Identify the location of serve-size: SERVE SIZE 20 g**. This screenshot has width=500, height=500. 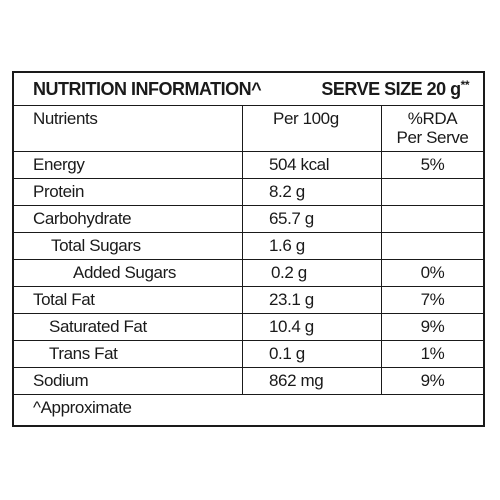
(395, 89).